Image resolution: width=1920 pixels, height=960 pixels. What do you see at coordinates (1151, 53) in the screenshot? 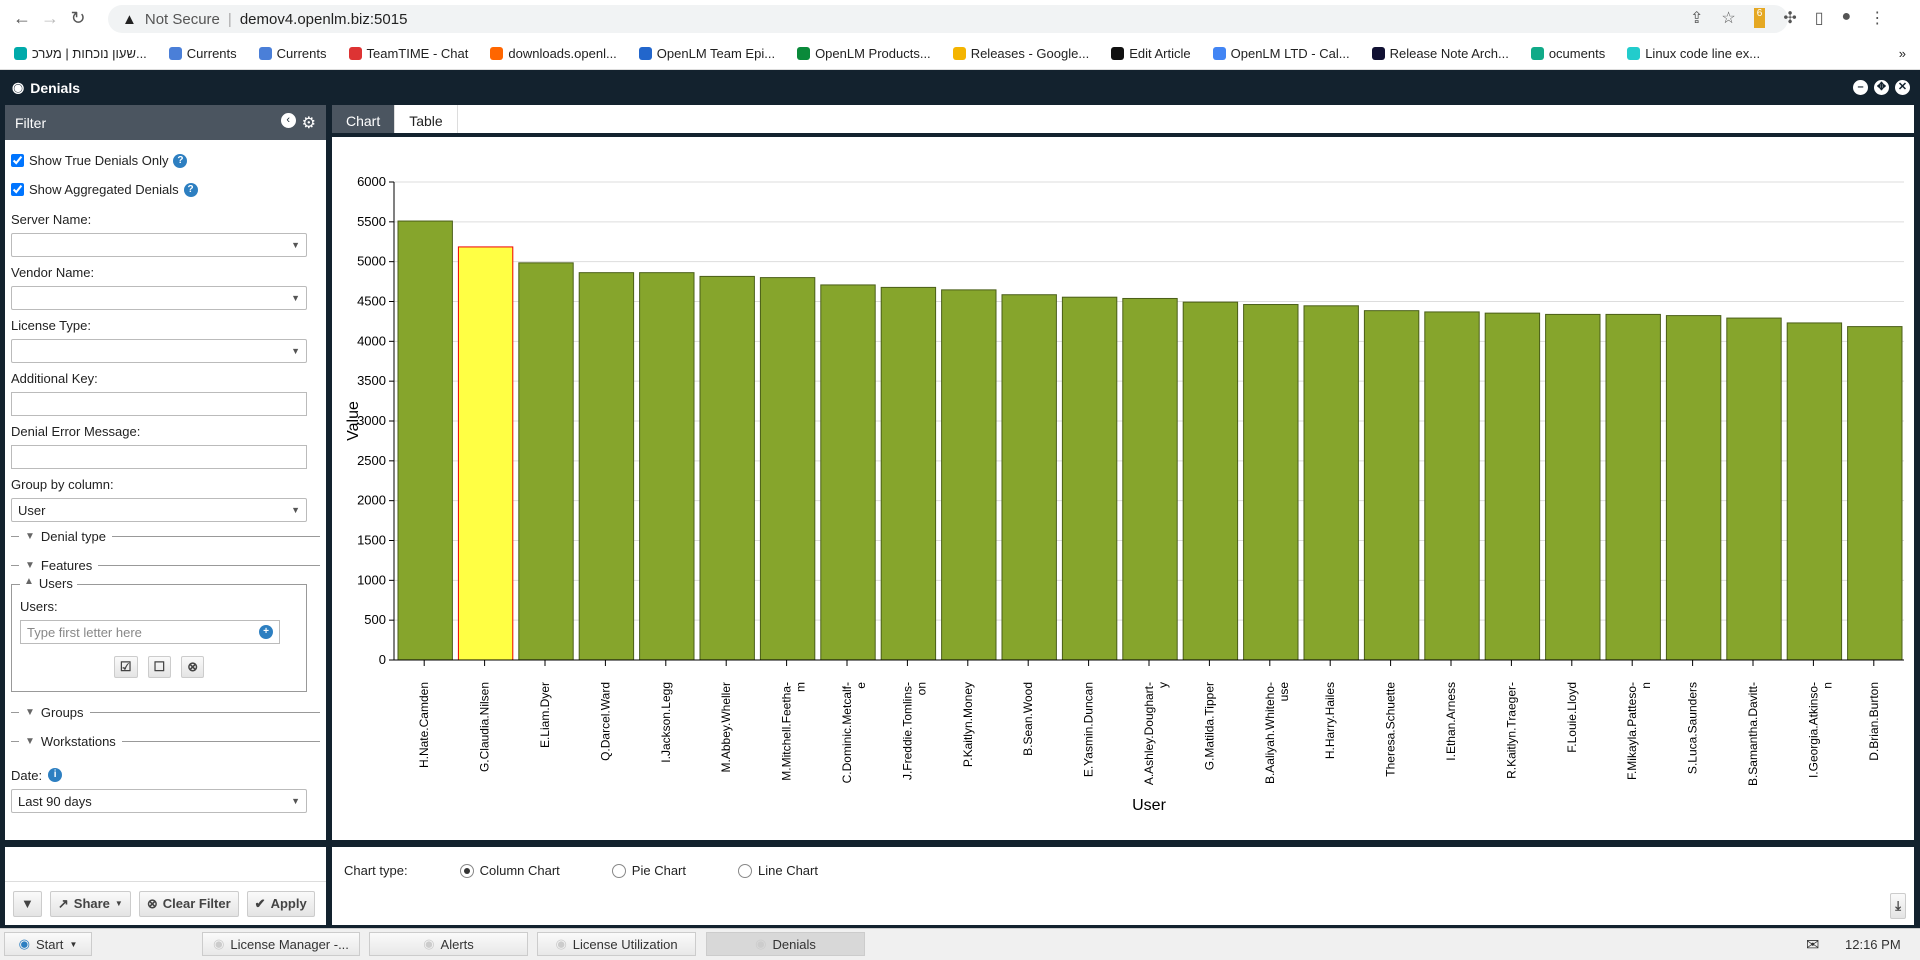
I see `bookmark: Edit Article` at bounding box center [1151, 53].